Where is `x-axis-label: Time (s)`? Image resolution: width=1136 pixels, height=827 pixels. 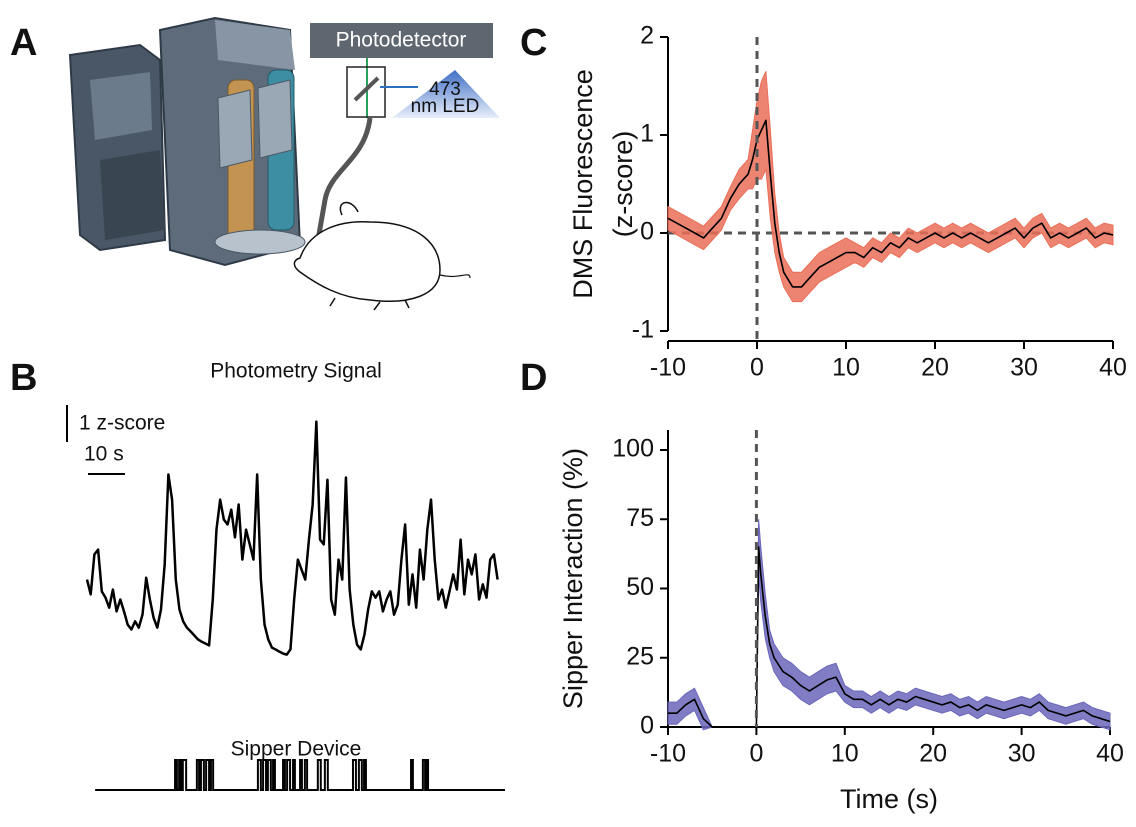 x-axis-label: Time (s) is located at coordinates (889, 799).